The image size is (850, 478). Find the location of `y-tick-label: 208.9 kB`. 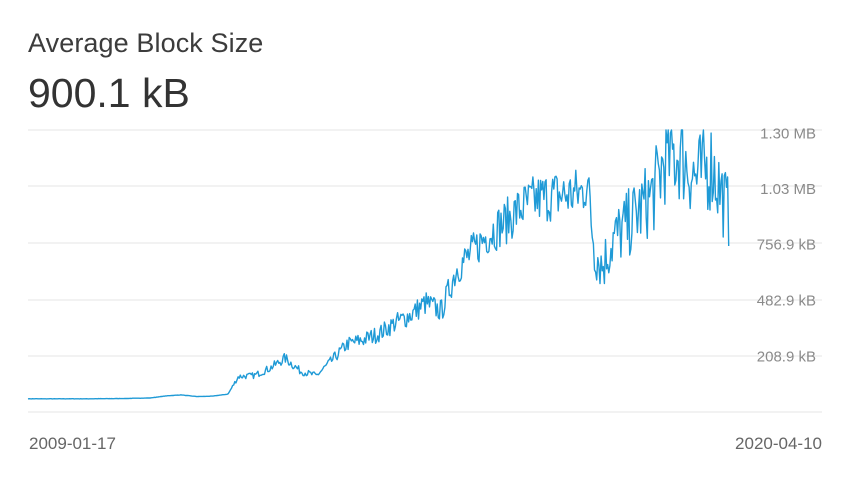

y-tick-label: 208.9 kB is located at coordinates (786, 356).